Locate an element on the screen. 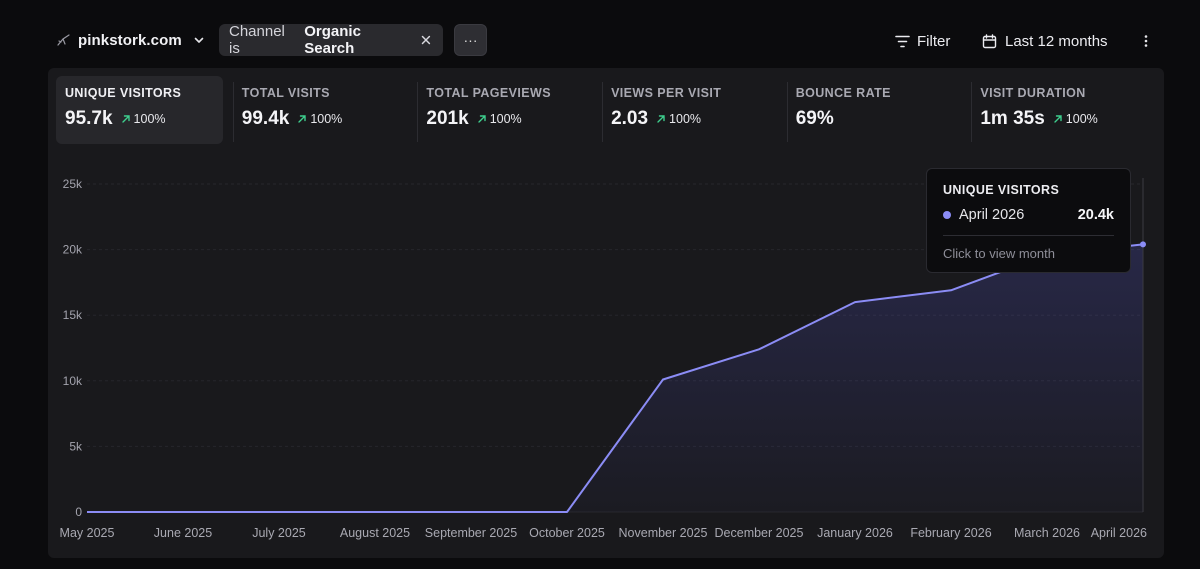  filter-label: Filter is located at coordinates (934, 41).